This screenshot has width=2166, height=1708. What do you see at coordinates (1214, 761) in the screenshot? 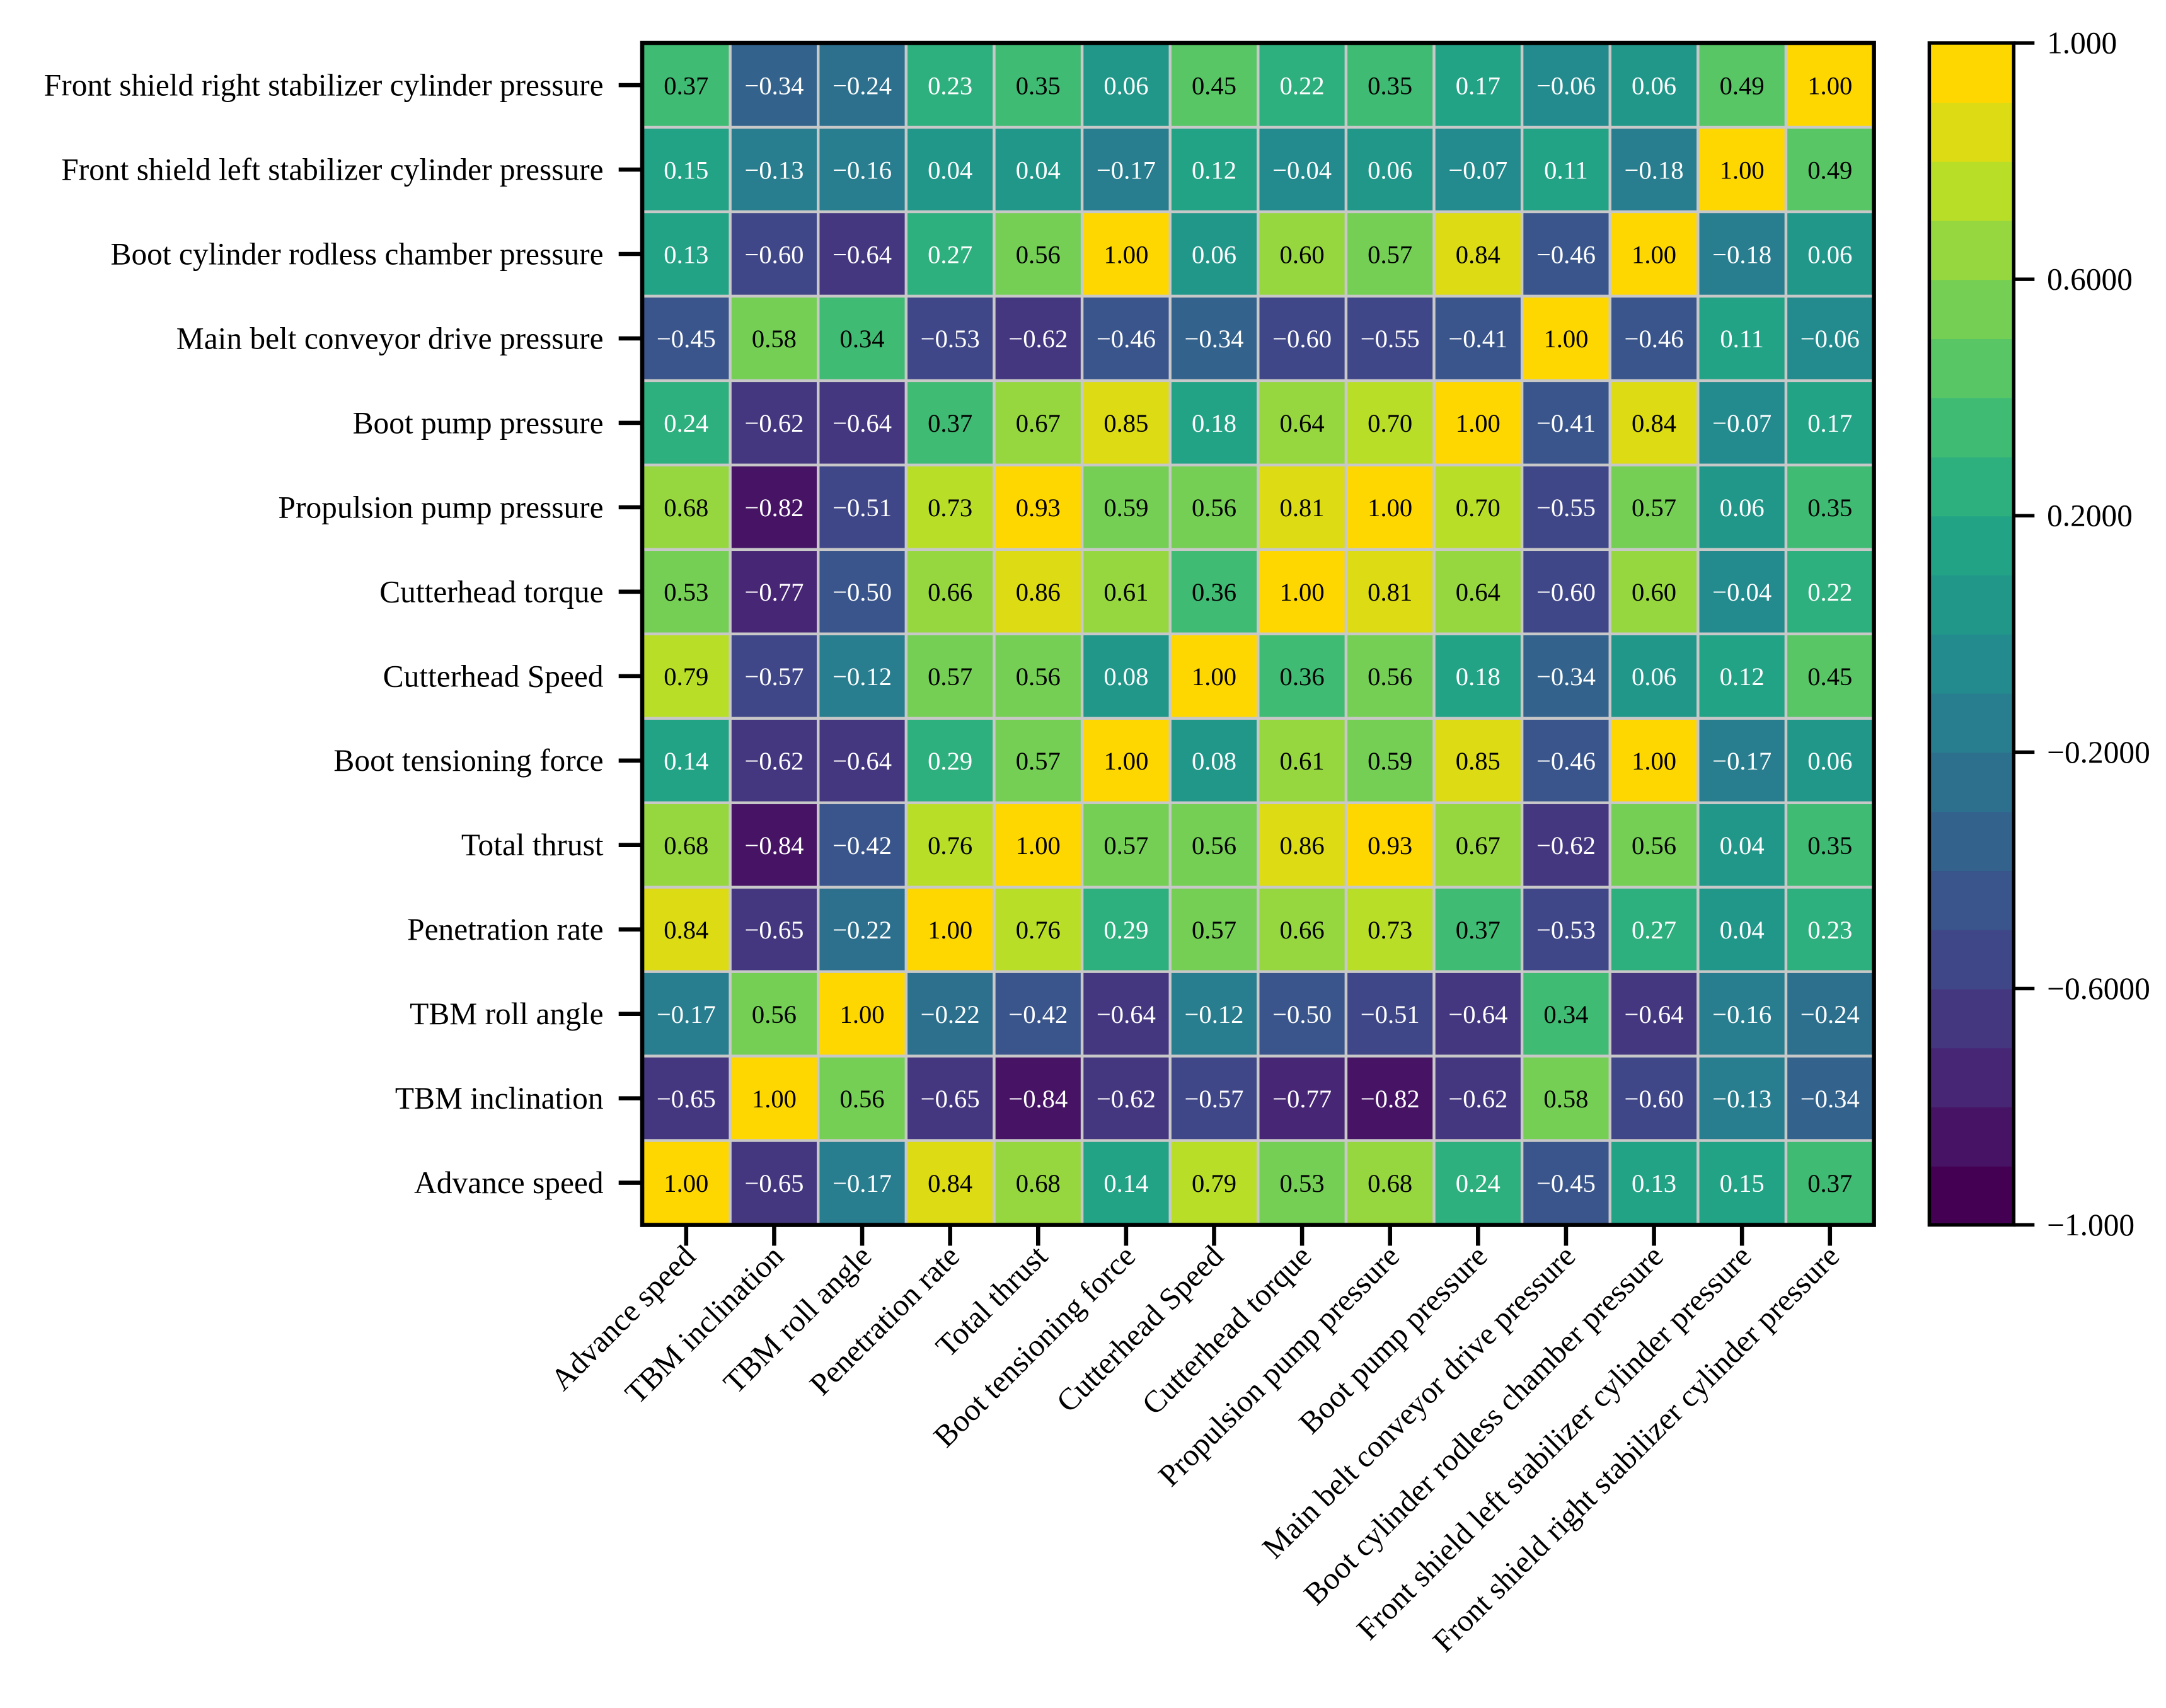
I see `cell-value-label: 0.08` at bounding box center [1214, 761].